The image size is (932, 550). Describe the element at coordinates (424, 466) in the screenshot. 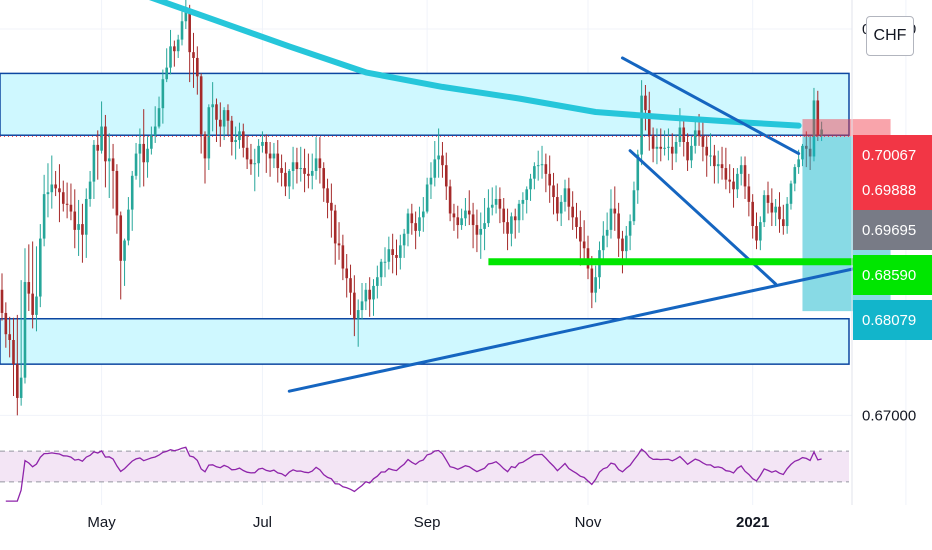

I see `rsi-band` at that location.